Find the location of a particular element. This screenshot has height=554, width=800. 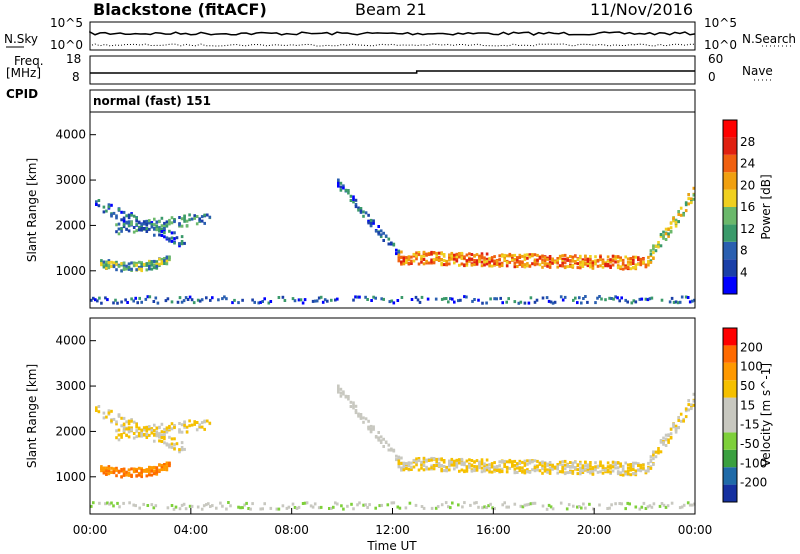

velocity-colorbar-tick-label: 50 is located at coordinates (747, 386).